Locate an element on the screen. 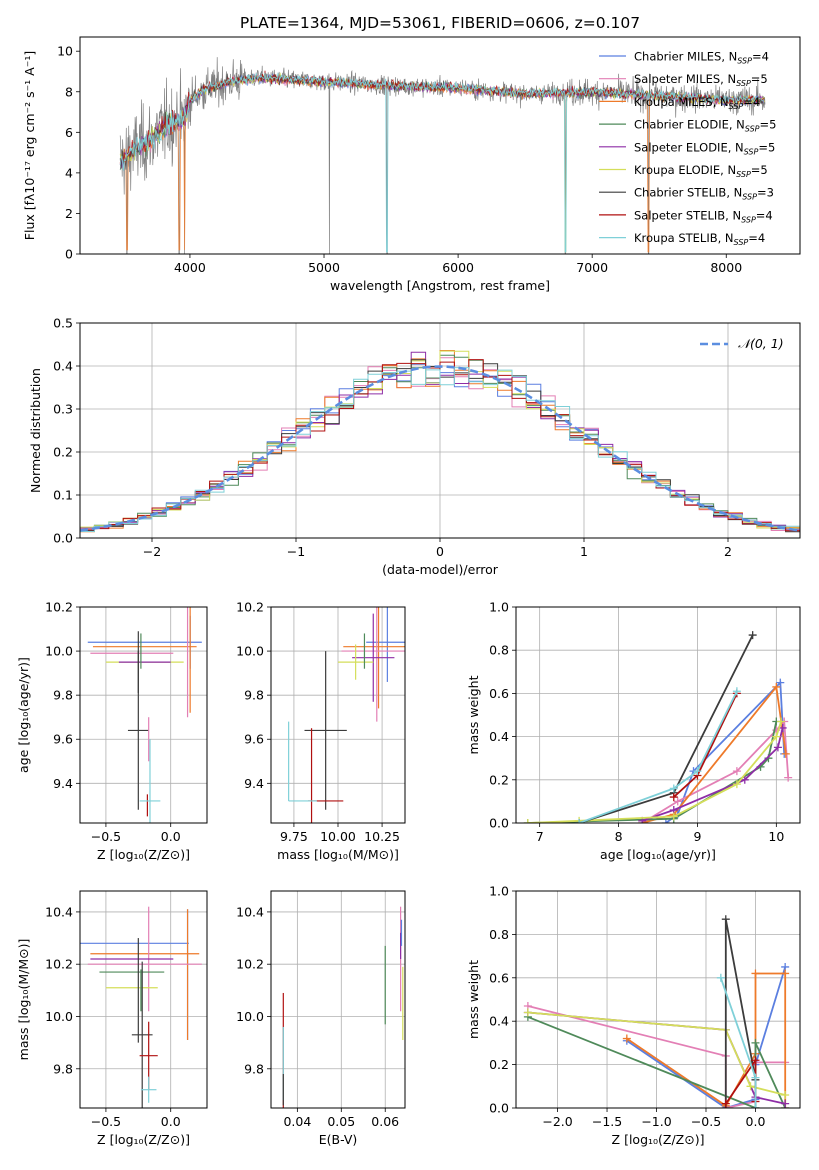 Image resolution: width=819 pixels, height=1170 pixels. x-tick-label: 0.06 is located at coordinates (385, 1121).